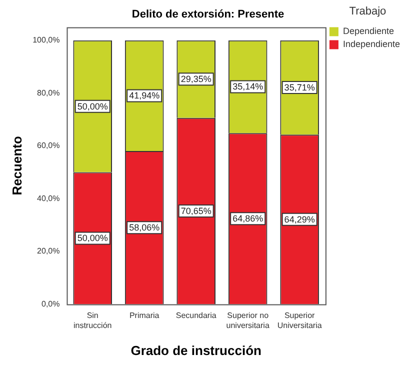 This screenshot has height=367, width=414. Describe the element at coordinates (48, 251) in the screenshot. I see `y-tick-label: 20,0%` at that location.